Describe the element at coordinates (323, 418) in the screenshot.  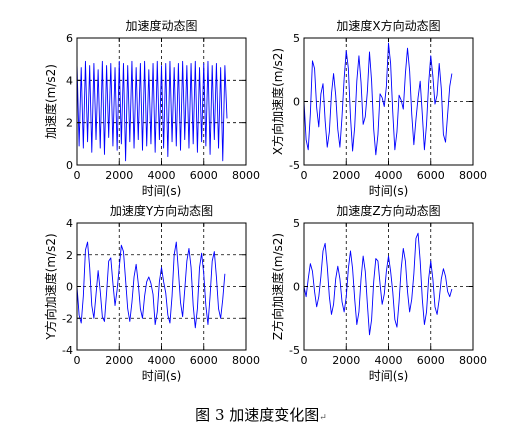
I see `paragraph-mark-icon: ↵` at that location.